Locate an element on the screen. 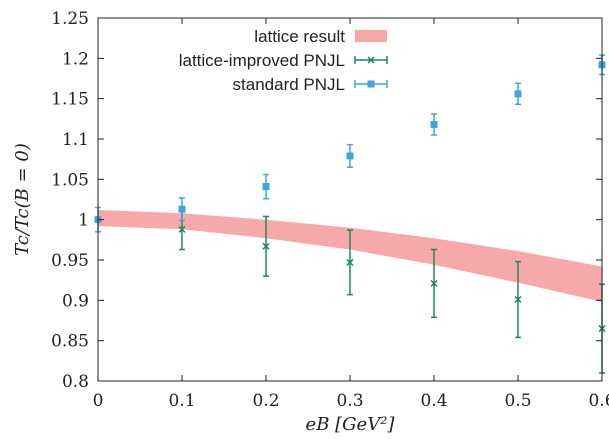 The image size is (609, 439). y-tick-label: 0.85 is located at coordinates (70, 342).